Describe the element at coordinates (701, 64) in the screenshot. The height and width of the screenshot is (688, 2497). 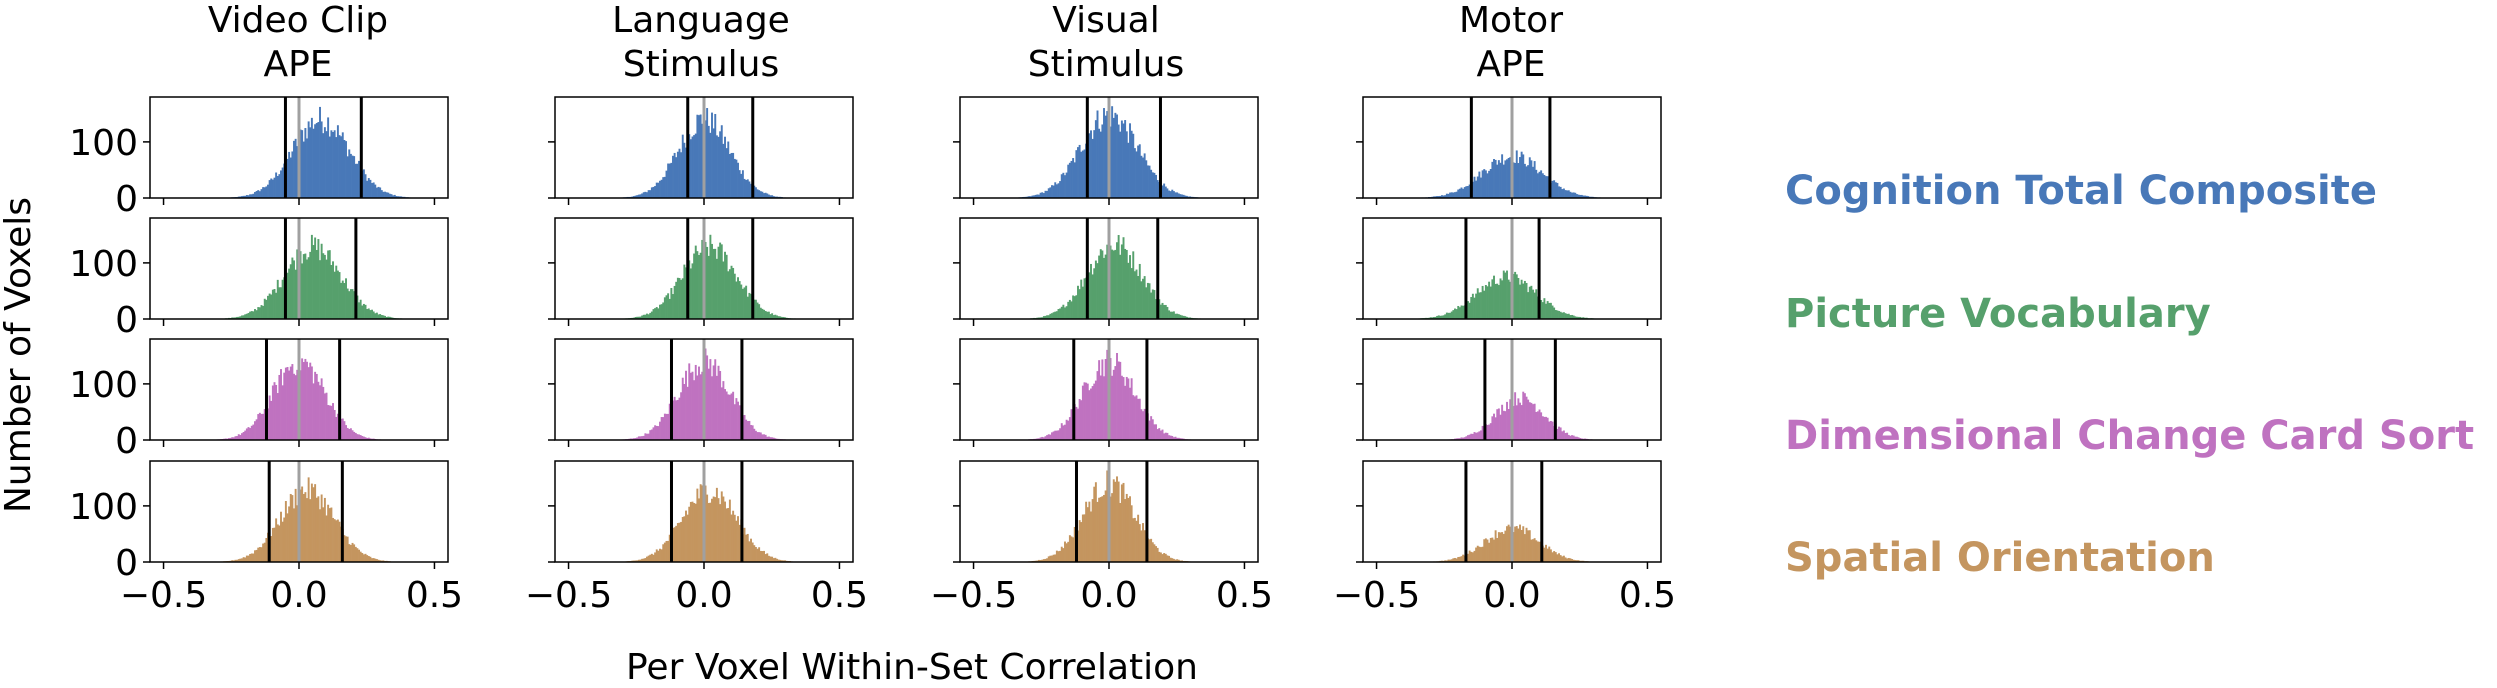
I see `column-title-2-line2: Stimulus` at that location.